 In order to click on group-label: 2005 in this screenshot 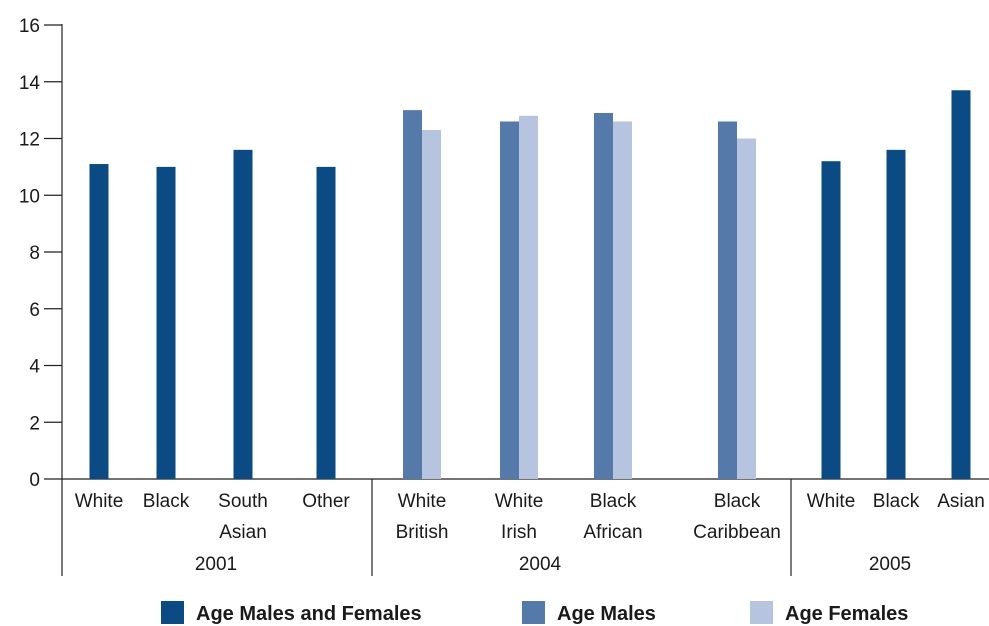, I will do `click(890, 564)`.